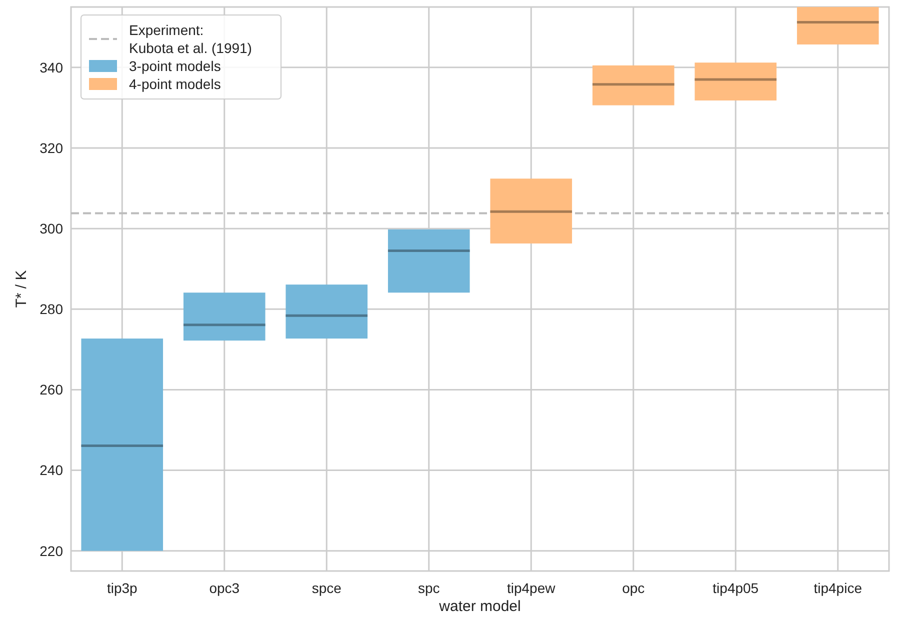  I want to click on x-tick-label: tip4pew, so click(531, 588).